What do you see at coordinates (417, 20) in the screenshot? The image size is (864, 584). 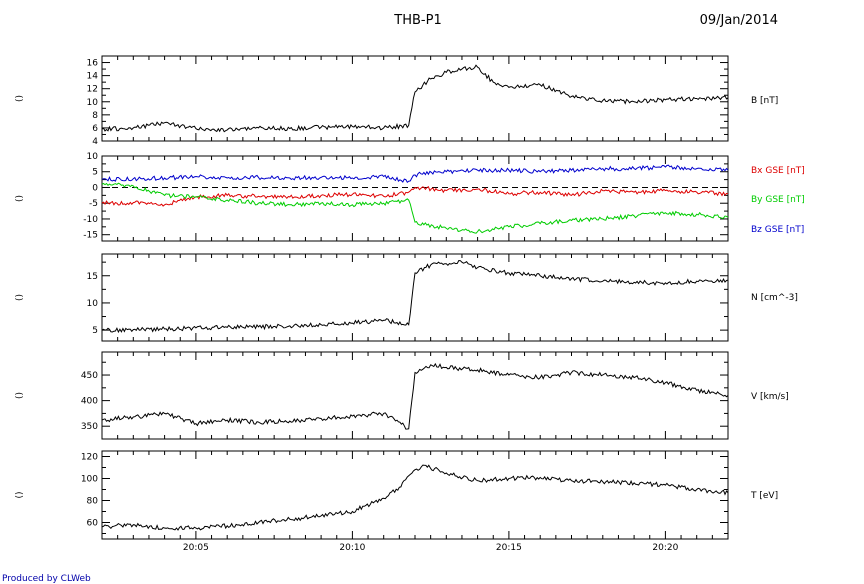 I see `chart-title: THB-P1` at bounding box center [417, 20].